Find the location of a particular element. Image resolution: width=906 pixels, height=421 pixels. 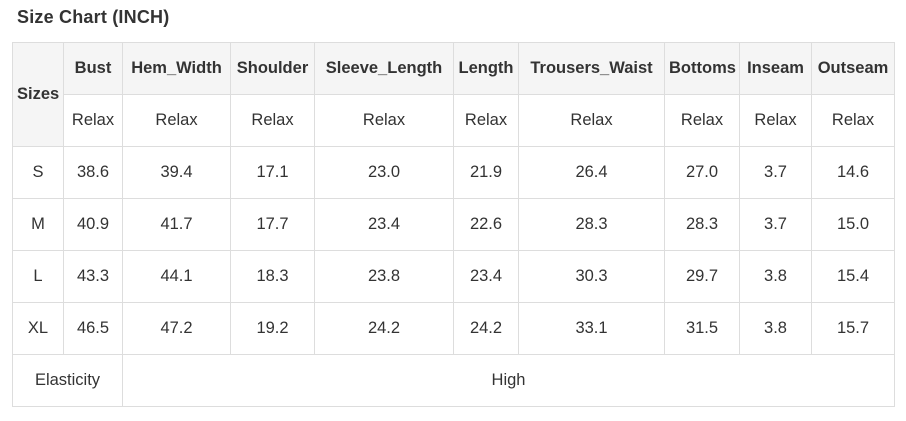

table-row: XL 46.5 47.2 19.2 24.2 24.2 33.1 31.5 3.8 15.7 is located at coordinates (453, 328).